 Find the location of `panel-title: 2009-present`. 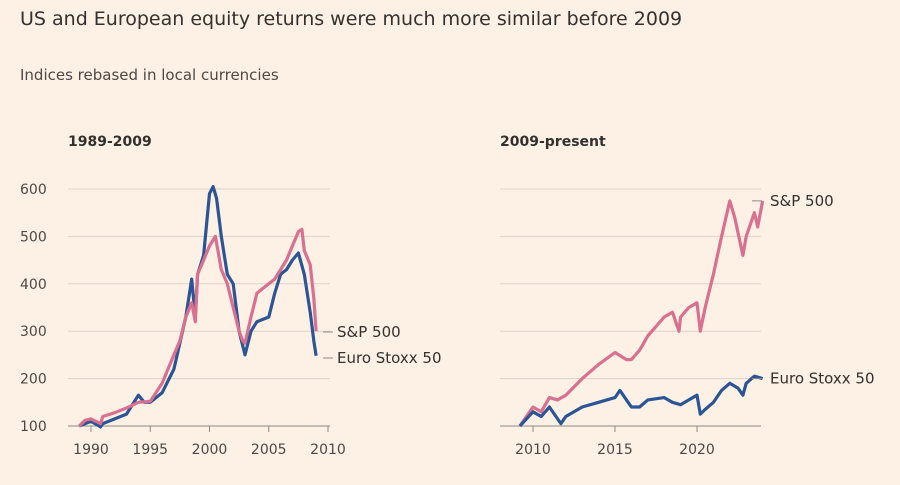

panel-title: 2009-present is located at coordinates (553, 142).